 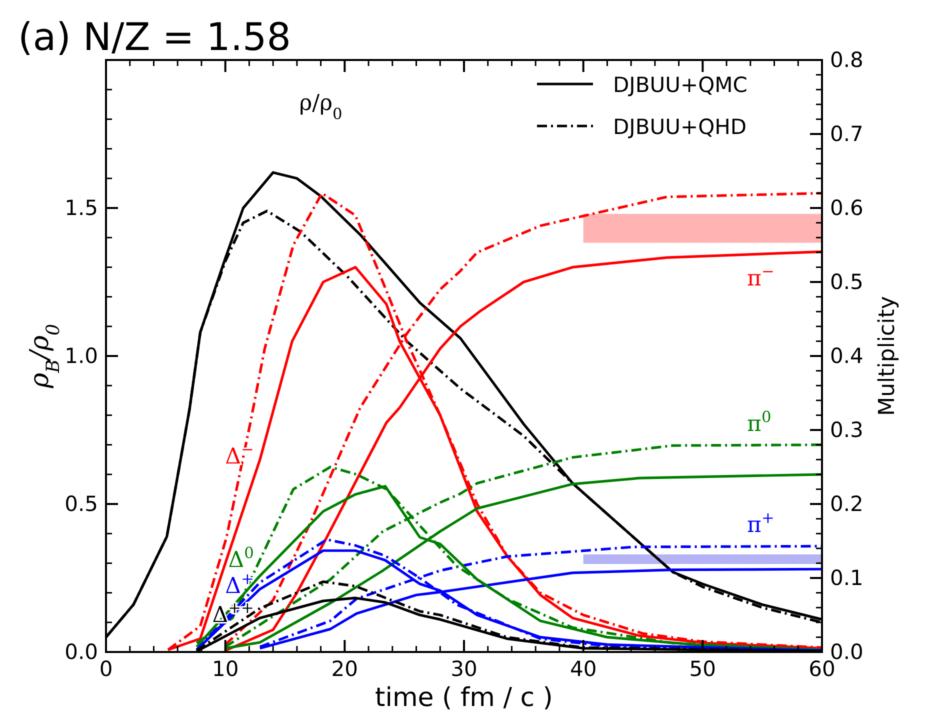 I want to click on x-tick-label: 30, so click(x=464, y=669).